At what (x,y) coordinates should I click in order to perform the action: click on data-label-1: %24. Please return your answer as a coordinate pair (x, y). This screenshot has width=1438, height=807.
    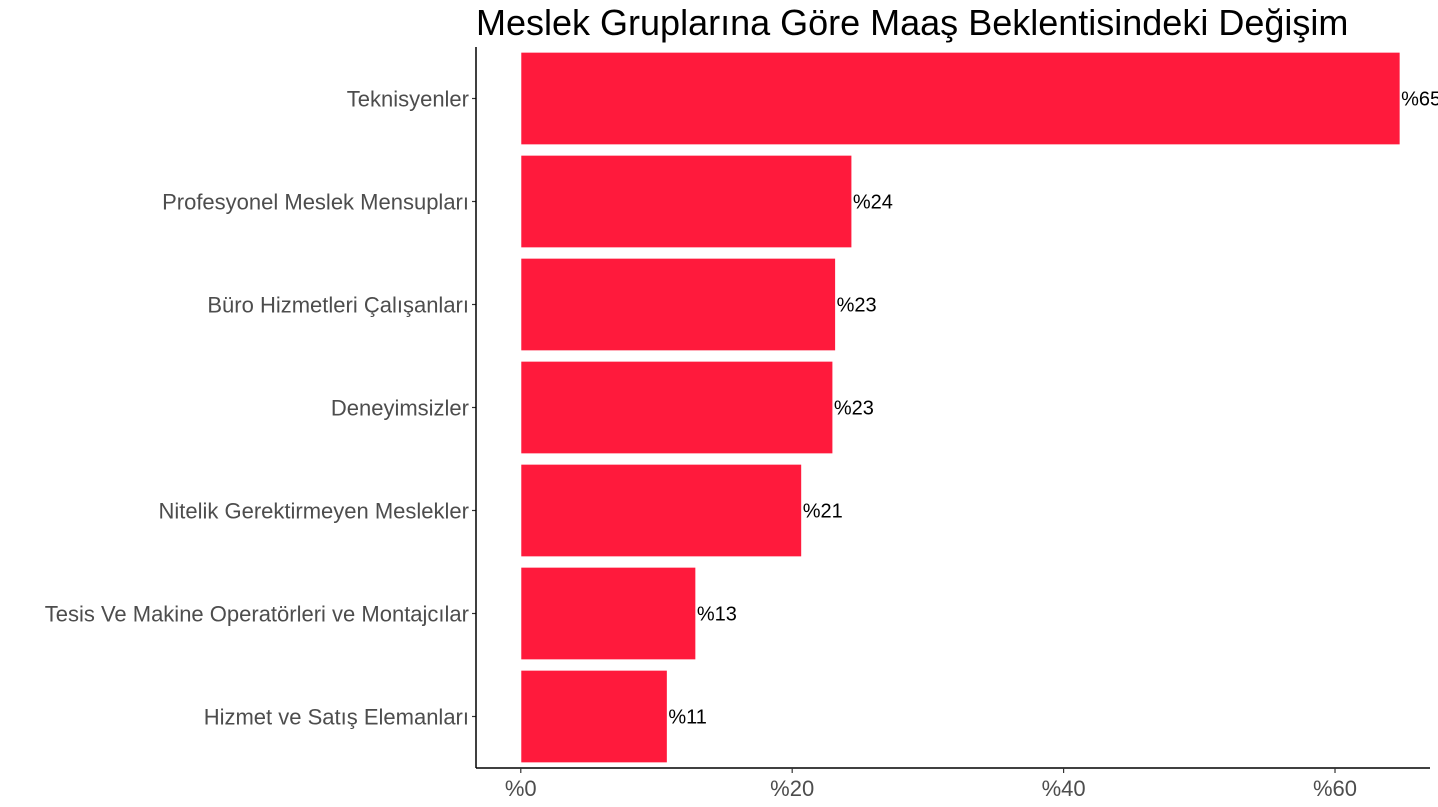
    Looking at the image, I should click on (873, 203).